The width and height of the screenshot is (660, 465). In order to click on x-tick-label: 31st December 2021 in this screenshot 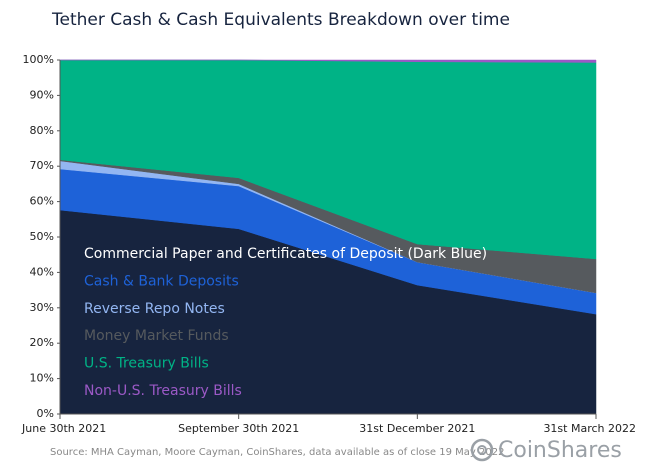, I will do `click(417, 428)`.